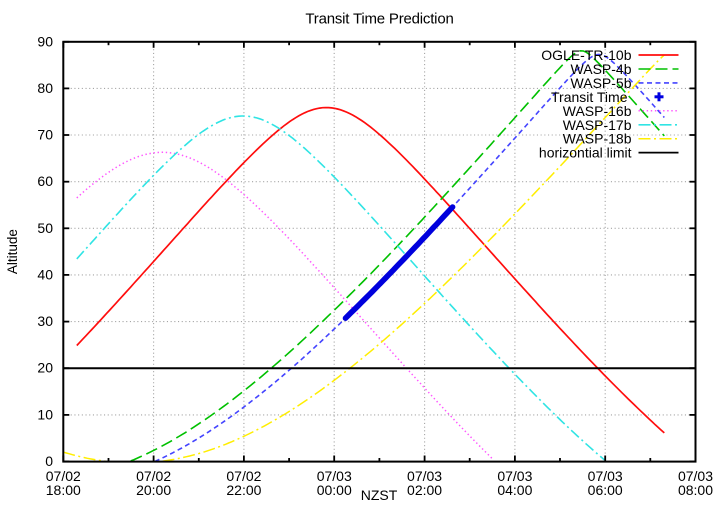 The image size is (720, 509). Describe the element at coordinates (605, 490) in the screenshot. I see `svg-text: 06:00` at that location.